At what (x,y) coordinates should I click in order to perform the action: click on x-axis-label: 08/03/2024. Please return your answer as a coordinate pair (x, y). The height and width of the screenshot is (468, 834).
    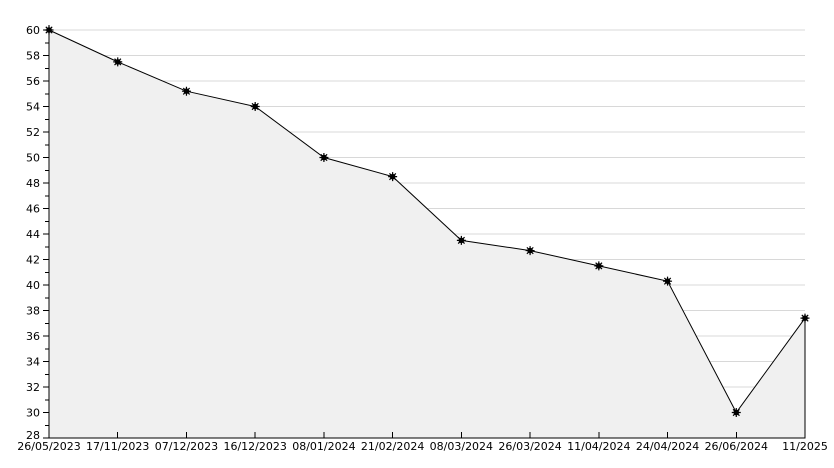
    Looking at the image, I should click on (461, 446).